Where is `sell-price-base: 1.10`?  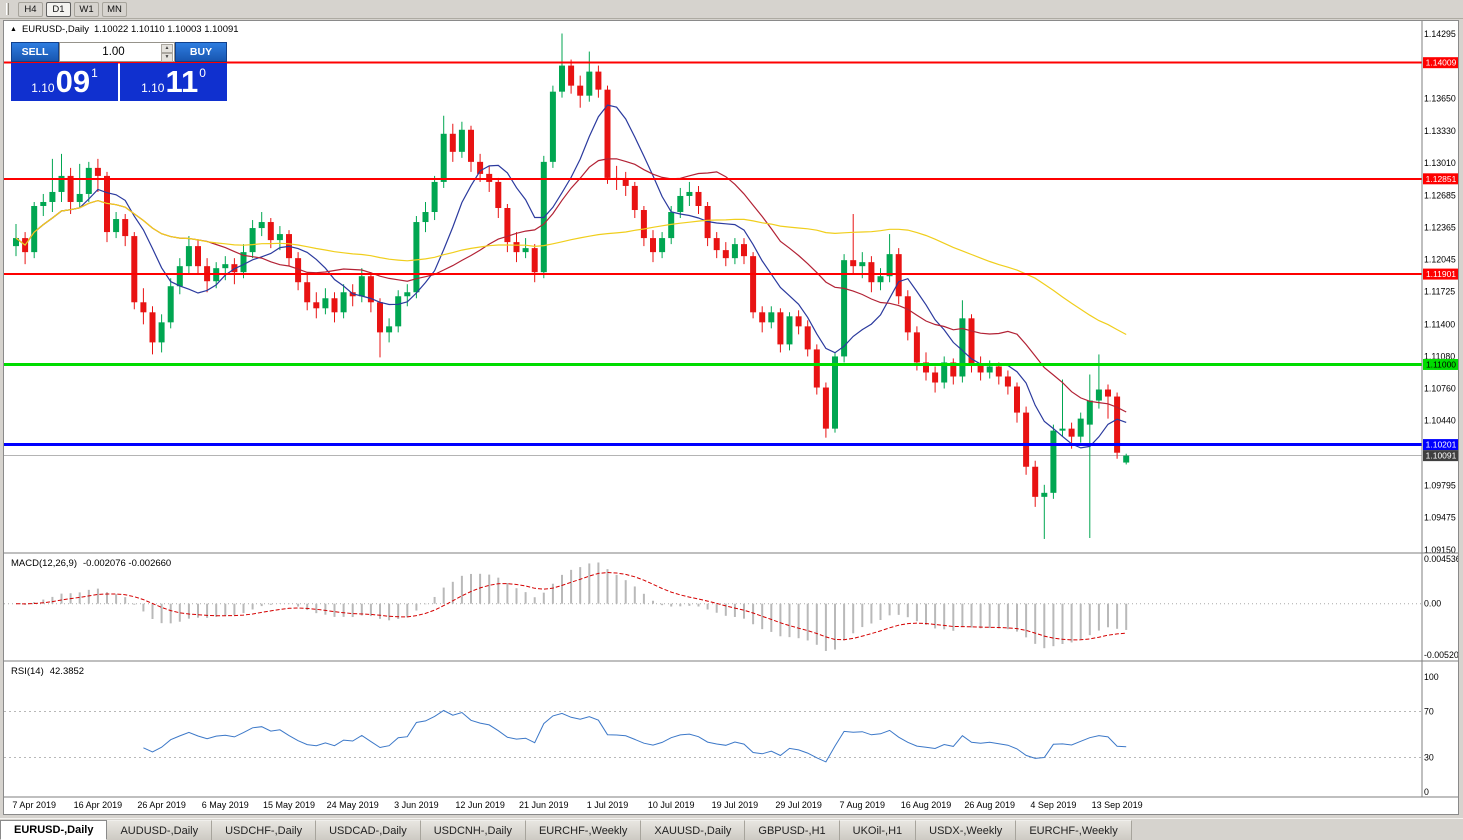 sell-price-base: 1.10 is located at coordinates (43, 88).